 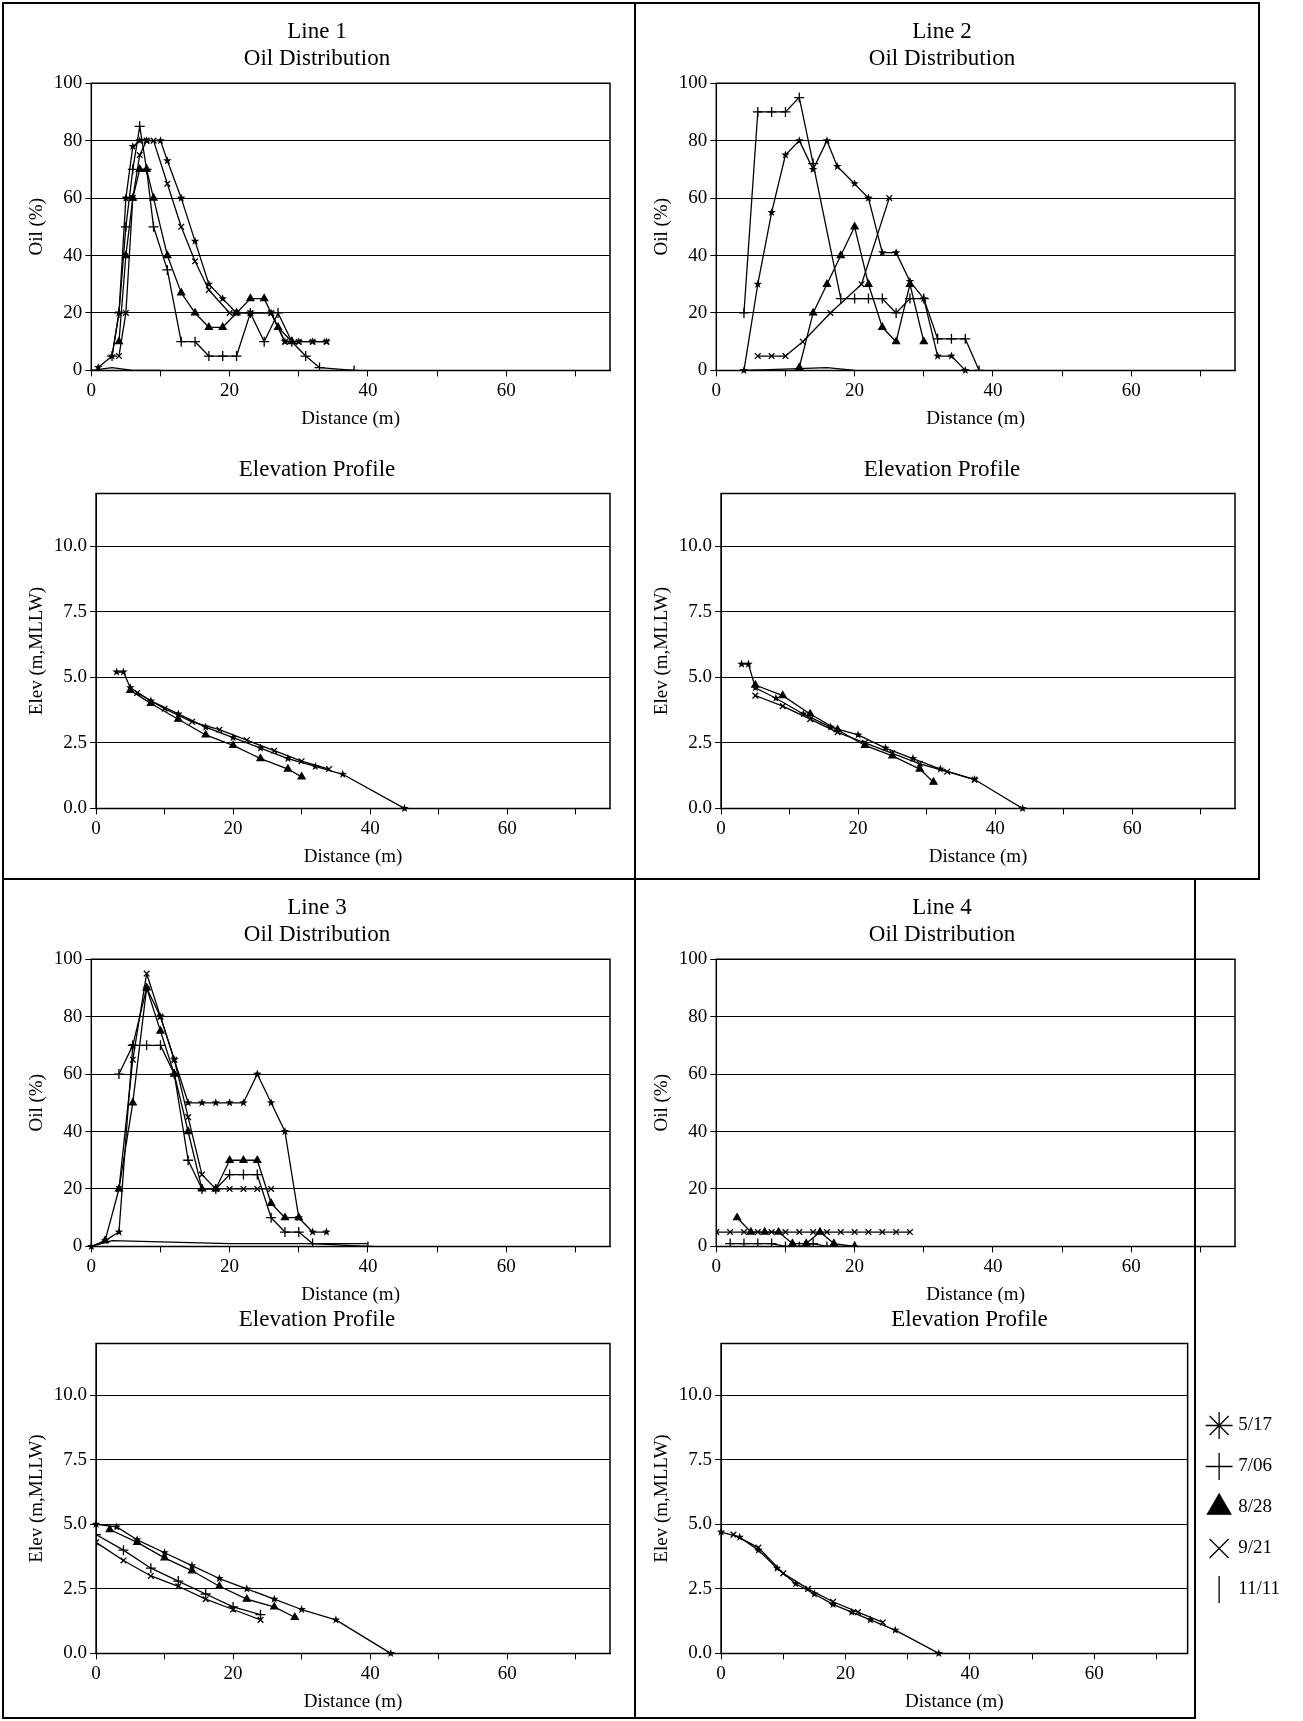 I want to click on chart-title: Line 2 Oil Distribution, so click(x=942, y=44).